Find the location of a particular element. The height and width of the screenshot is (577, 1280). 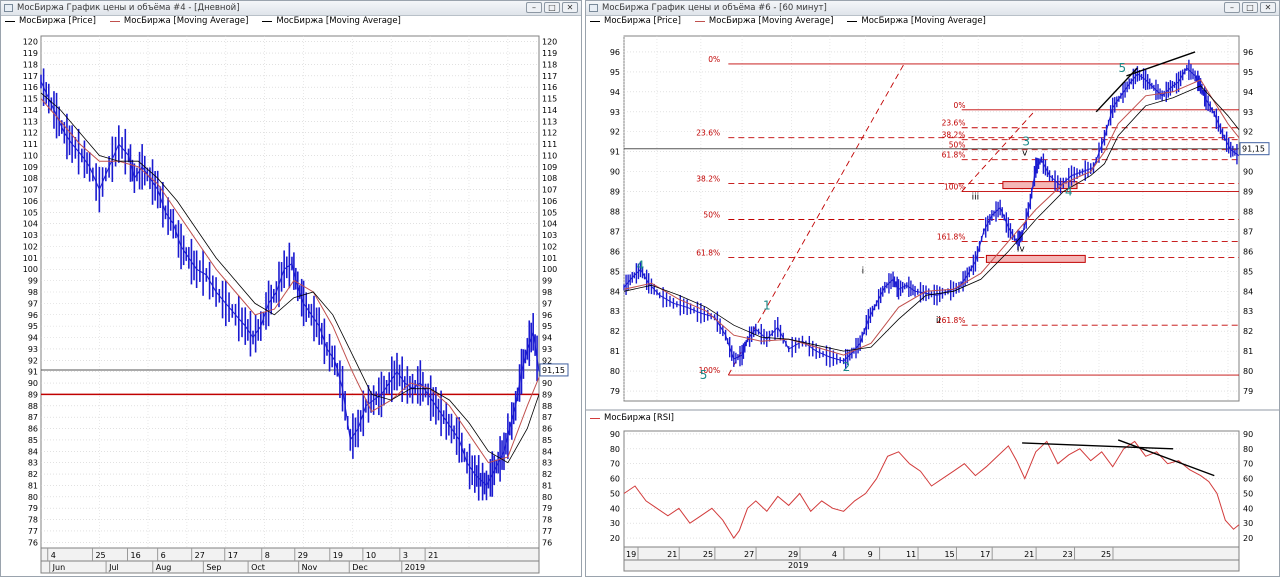

x-day-label: 29 is located at coordinates (793, 554).